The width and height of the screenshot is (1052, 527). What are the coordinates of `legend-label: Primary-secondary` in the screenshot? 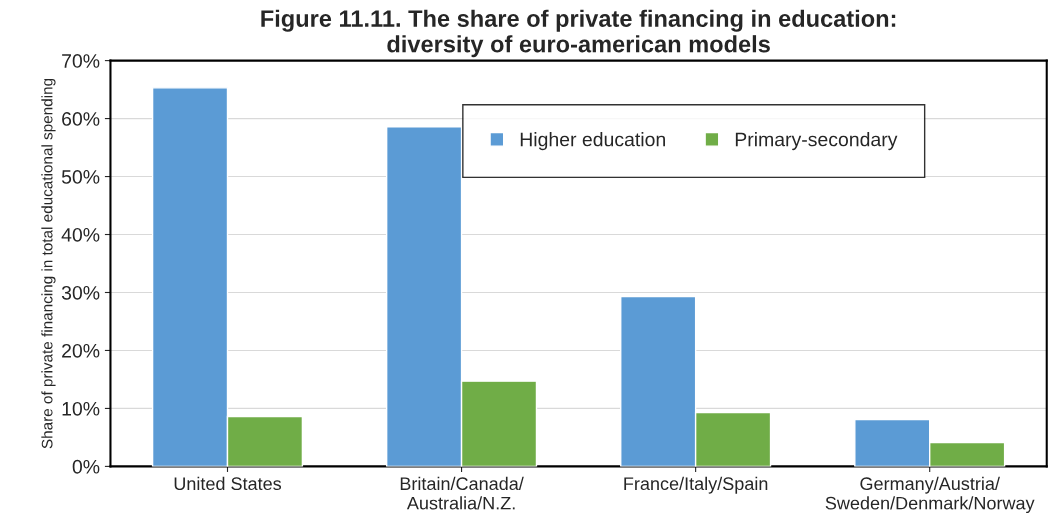 It's located at (816, 141).